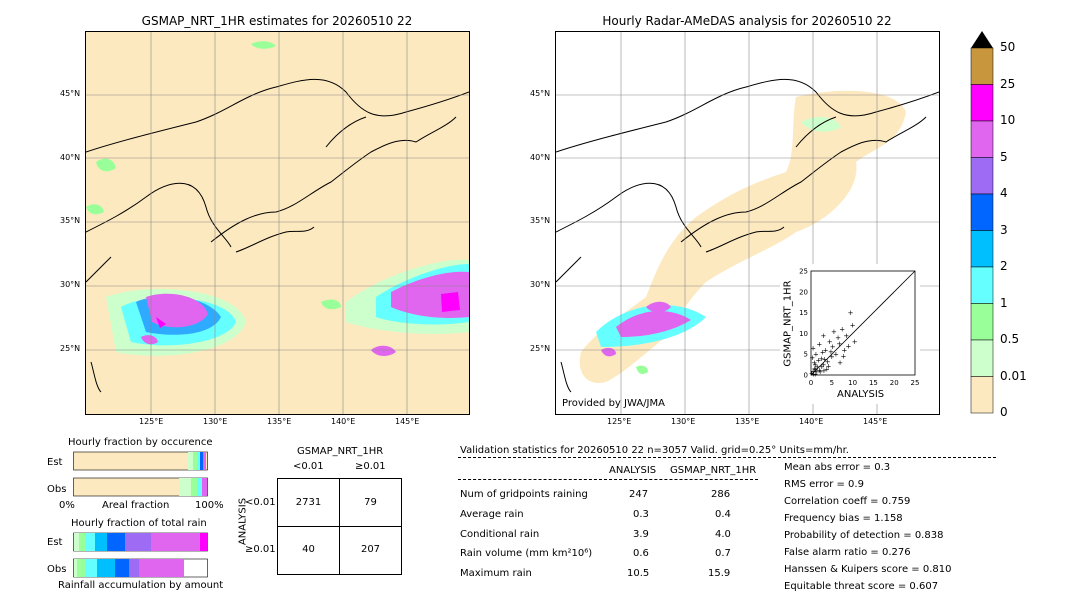 This screenshot has width=1080, height=612. I want to click on validation-row-analysis: 3.9, so click(641, 534).